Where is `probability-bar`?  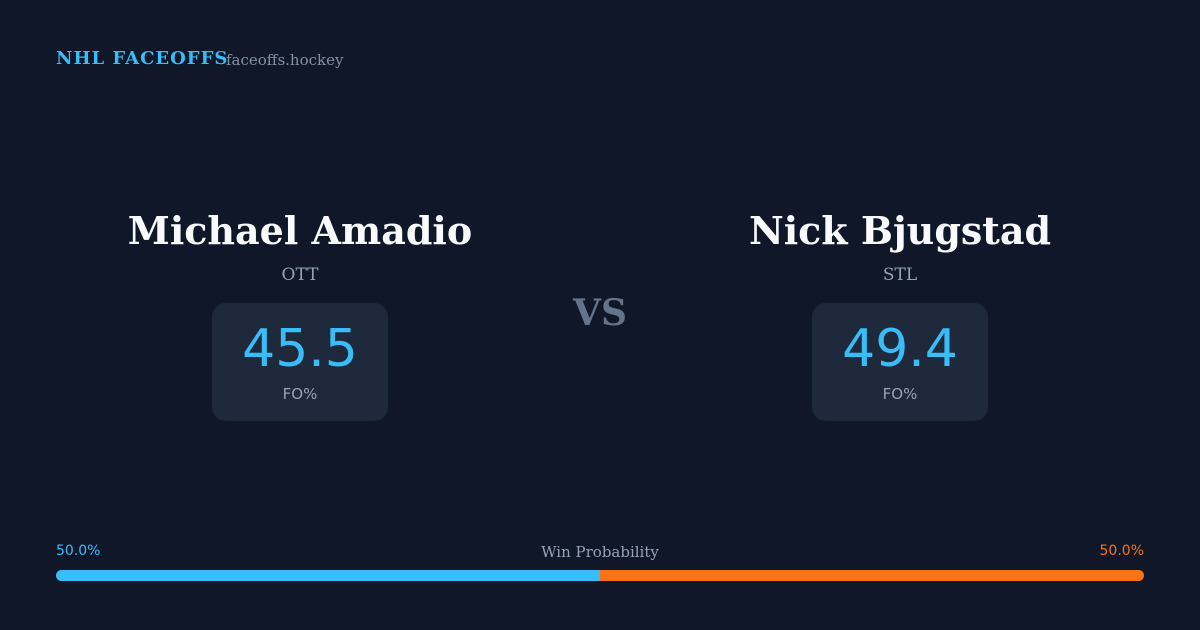 probability-bar is located at coordinates (600, 575).